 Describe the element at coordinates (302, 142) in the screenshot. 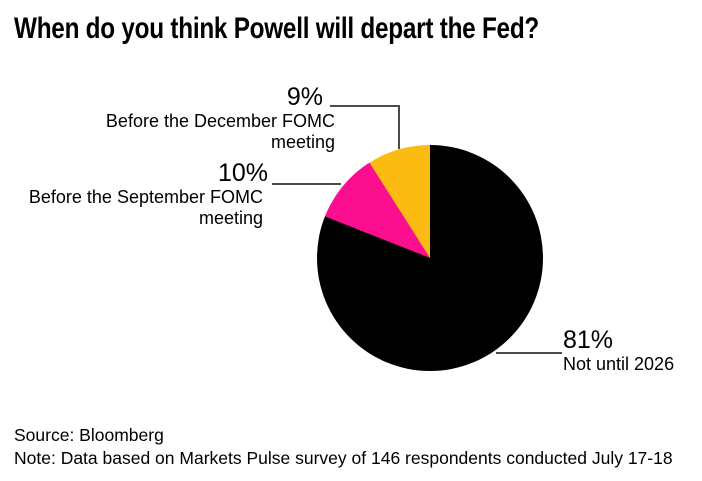

I see `callout-december-label-line2: meeting` at that location.